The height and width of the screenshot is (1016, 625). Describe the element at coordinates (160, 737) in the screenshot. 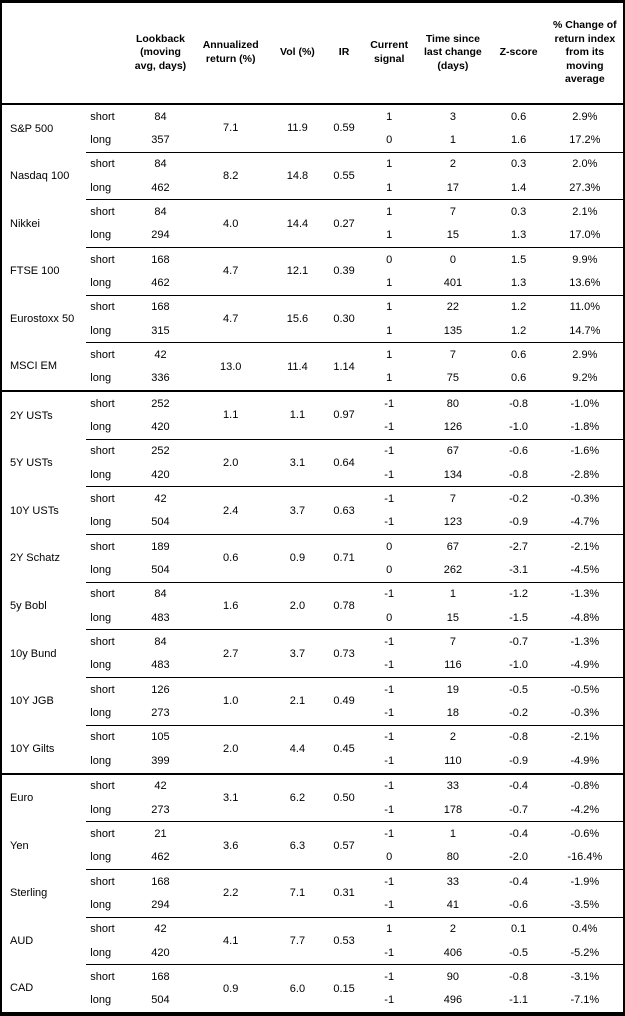

I see `lookback-short: 105` at that location.